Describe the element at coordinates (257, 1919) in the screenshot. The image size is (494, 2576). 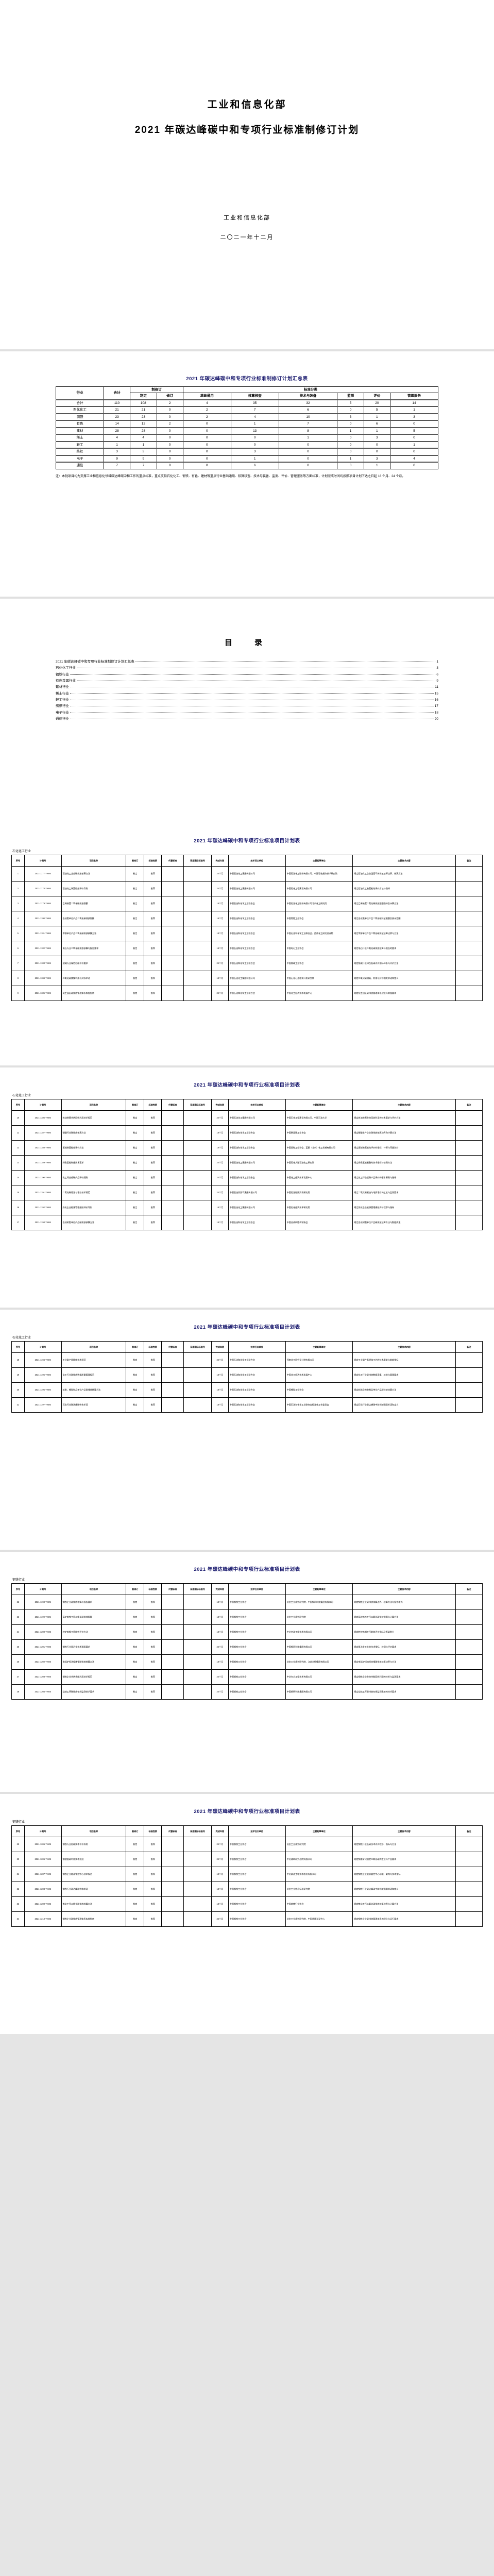
I see `project-cell-unit: 中国钢铁工业协会` at that location.